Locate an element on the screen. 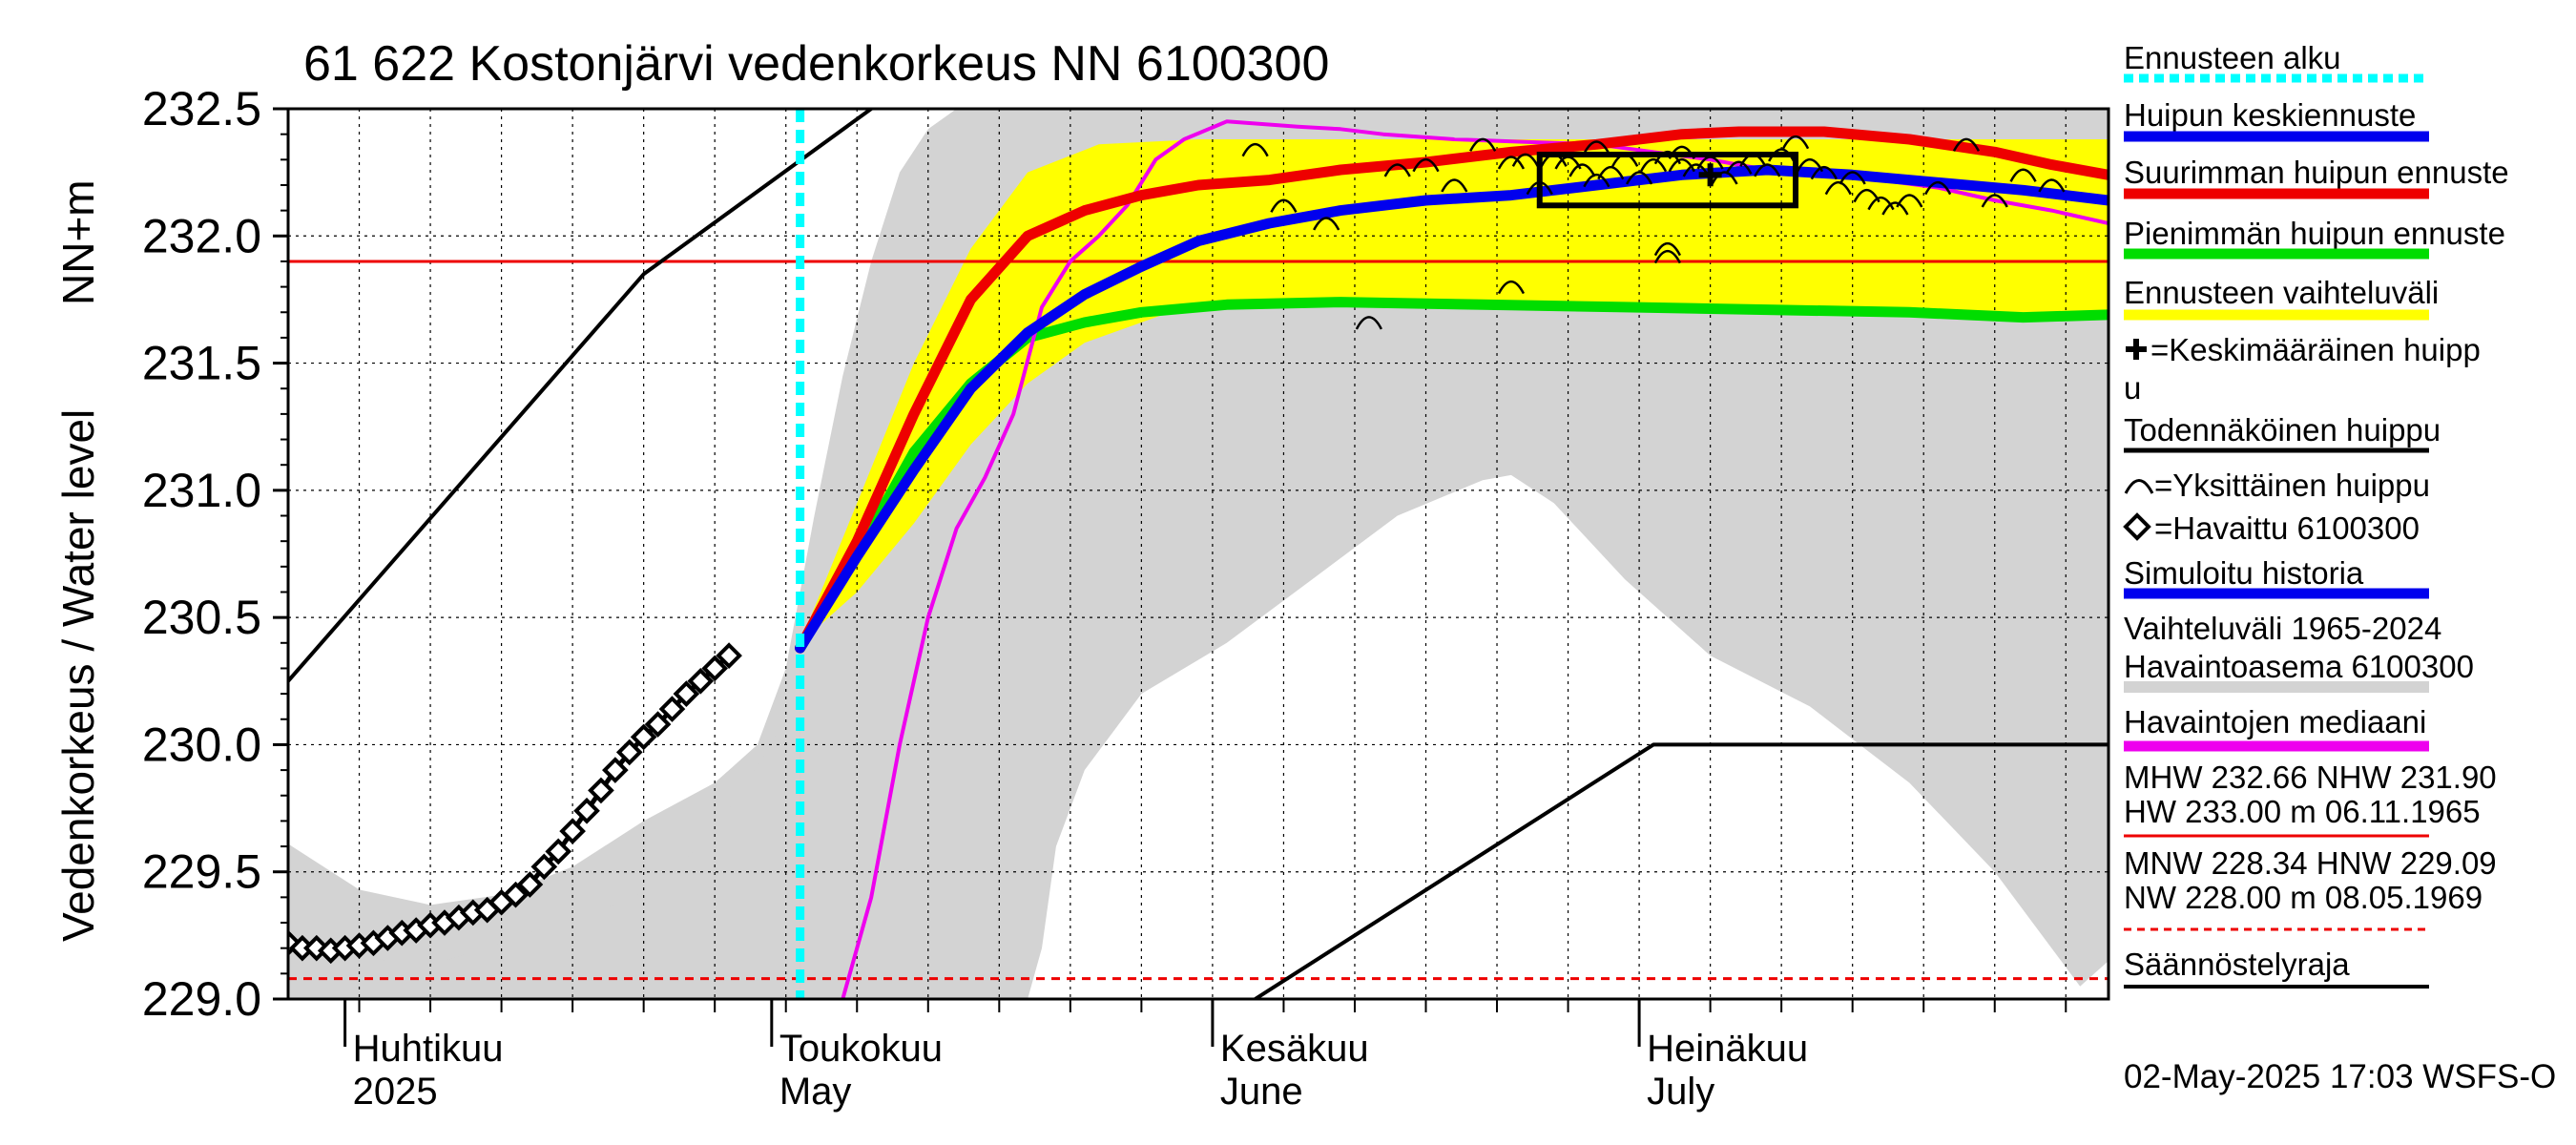 Image resolution: width=2576 pixels, height=1145 pixels. legend-label: Suurimman huipun ennuste is located at coordinates (2316, 172).